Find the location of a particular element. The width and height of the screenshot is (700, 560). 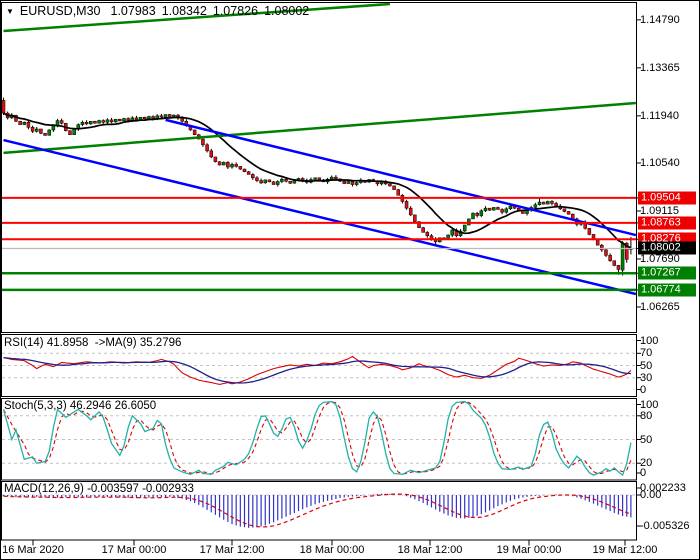

time-axis-label: 17 Mar 00:00 is located at coordinates (134, 550).